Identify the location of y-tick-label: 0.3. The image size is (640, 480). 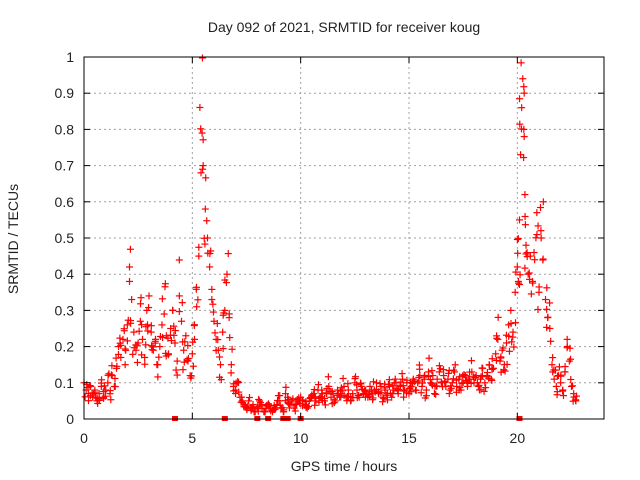
(65, 310).